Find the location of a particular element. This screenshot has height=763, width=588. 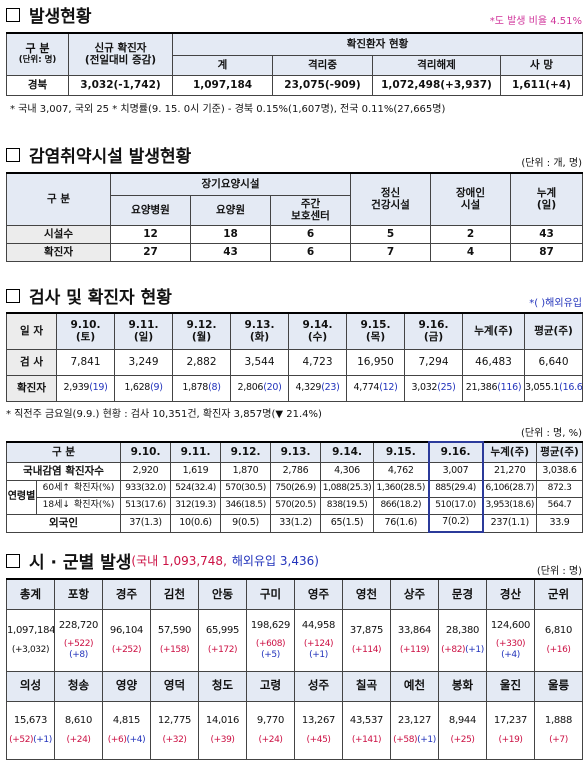

header-cell: 9.13. (화) is located at coordinates (259, 331).